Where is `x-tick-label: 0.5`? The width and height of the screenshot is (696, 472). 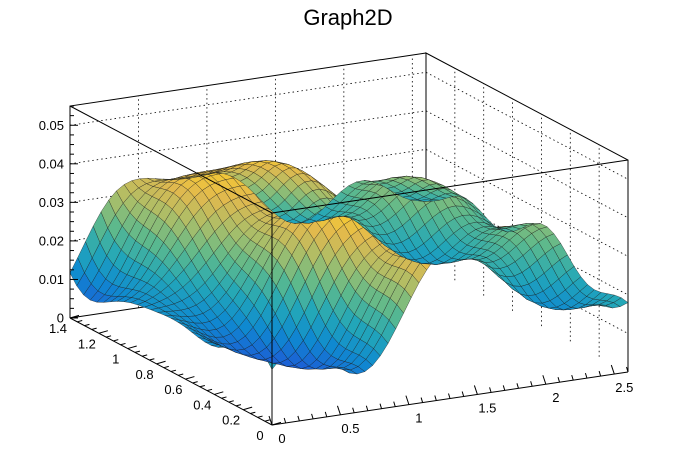
x-tick-label: 0.5 is located at coordinates (350, 428).